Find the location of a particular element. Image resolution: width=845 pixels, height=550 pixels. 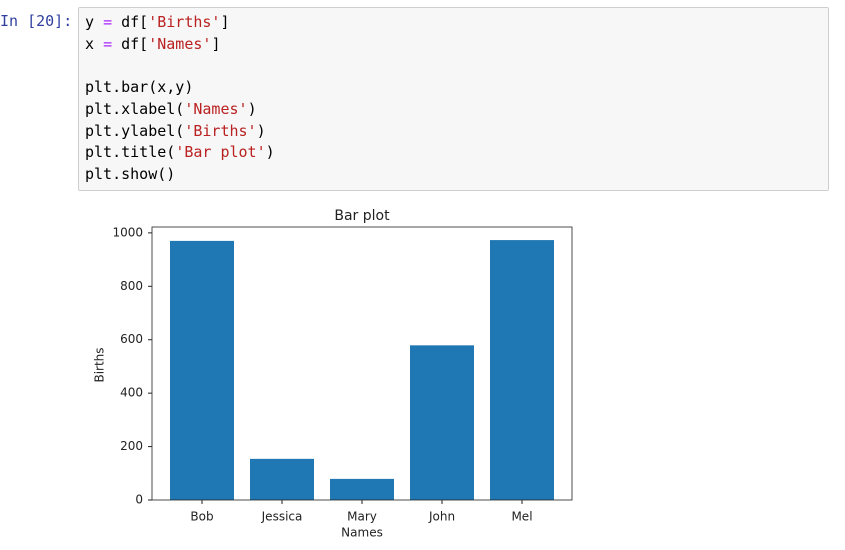

x-tick-label: Jessica is located at coordinates (282, 517).